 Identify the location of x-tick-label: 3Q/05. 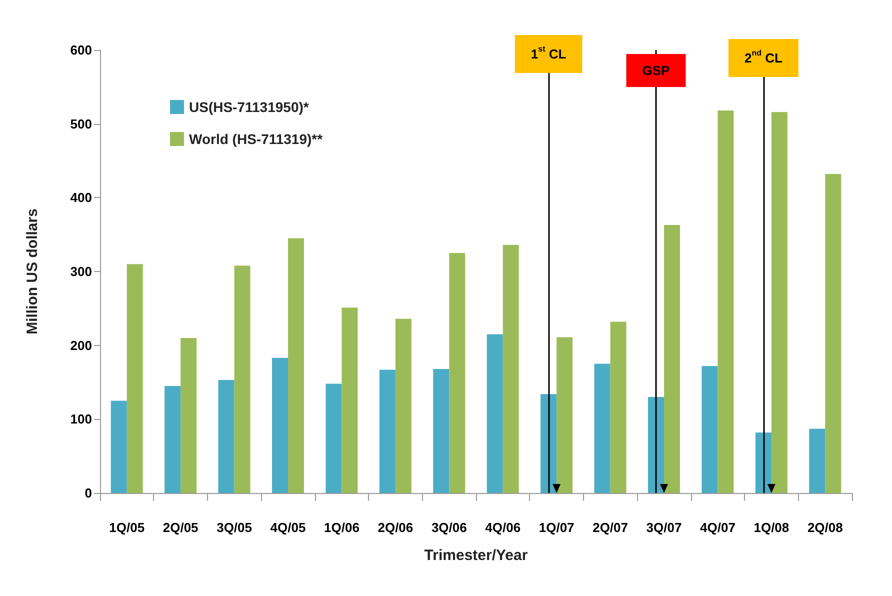
(234, 527).